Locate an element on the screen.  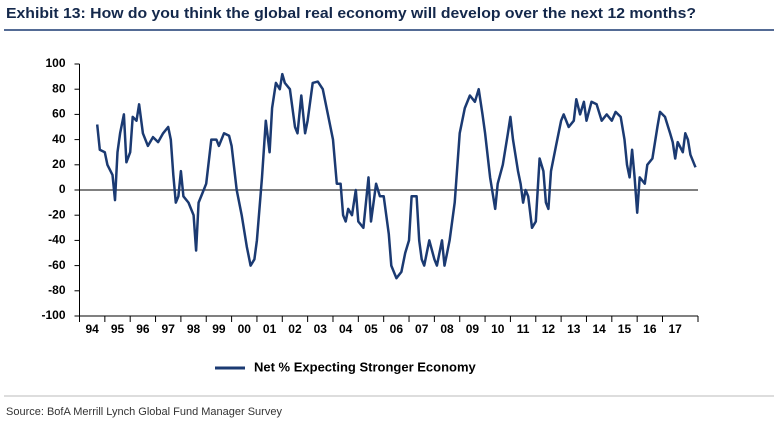
y-tick-label: -100 is located at coordinates (53, 315).